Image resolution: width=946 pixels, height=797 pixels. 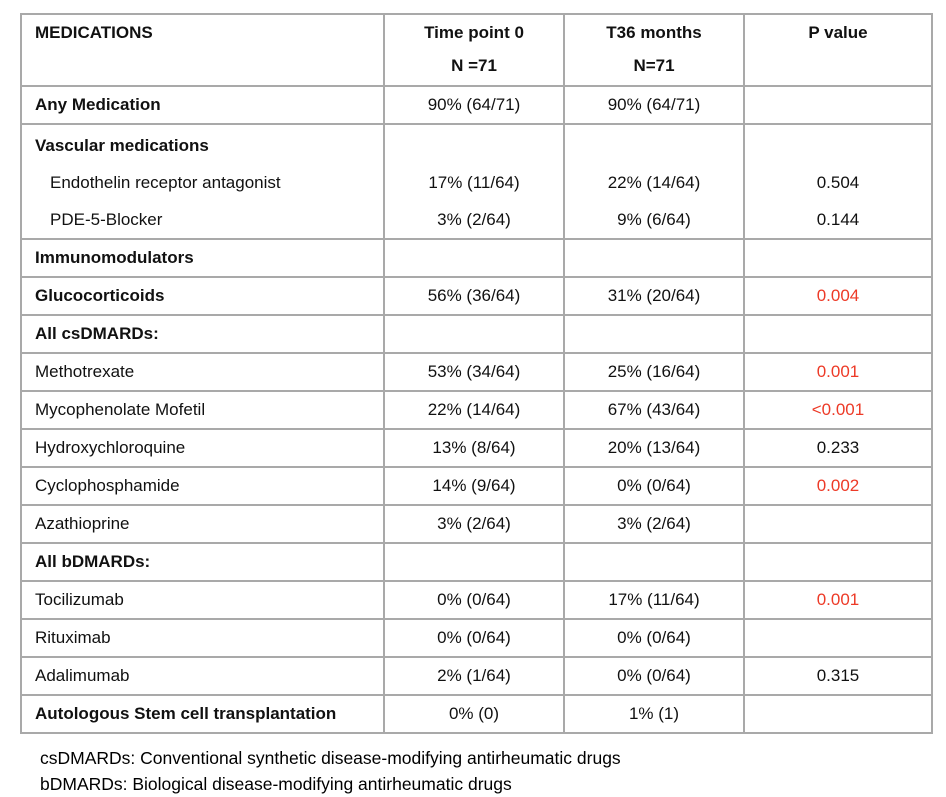 What do you see at coordinates (838, 296) in the screenshot?
I see `pvalue-cell: 0.004` at bounding box center [838, 296].